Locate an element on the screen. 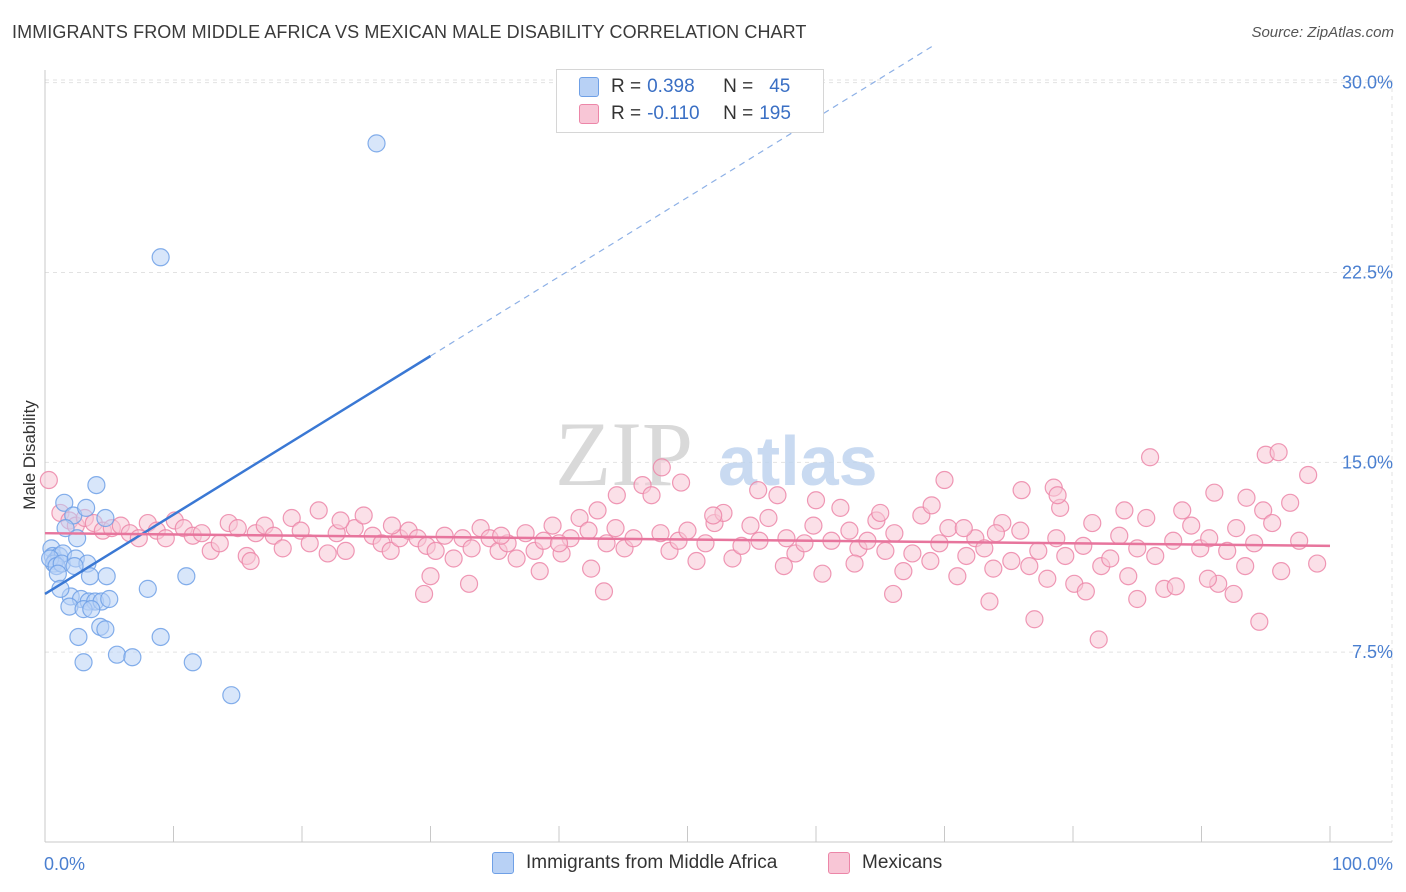 Image resolution: width=1406 pixels, height=892 pixels. y-tick-label: 22.5% is located at coordinates (1367, 272).